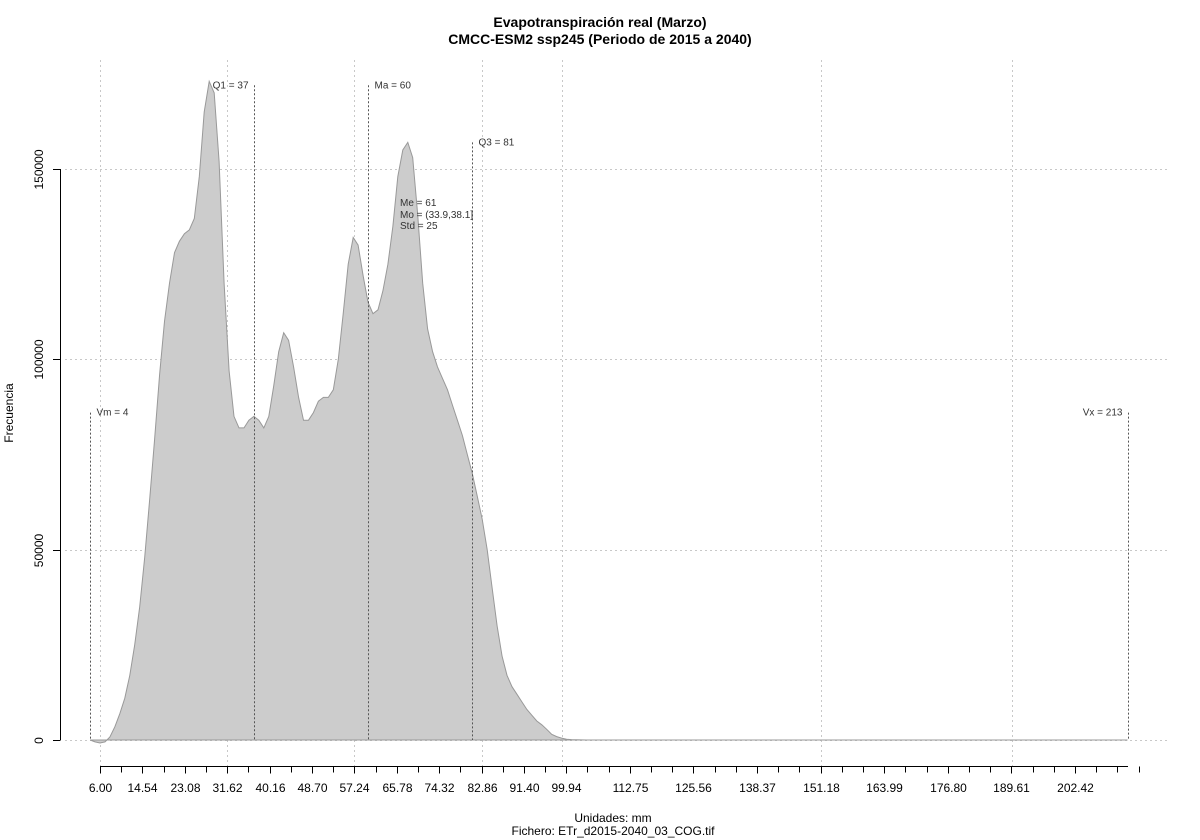 This screenshot has height=840, width=1200. What do you see at coordinates (884, 788) in the screenshot?
I see `x-tick-label: 163.99` at bounding box center [884, 788].